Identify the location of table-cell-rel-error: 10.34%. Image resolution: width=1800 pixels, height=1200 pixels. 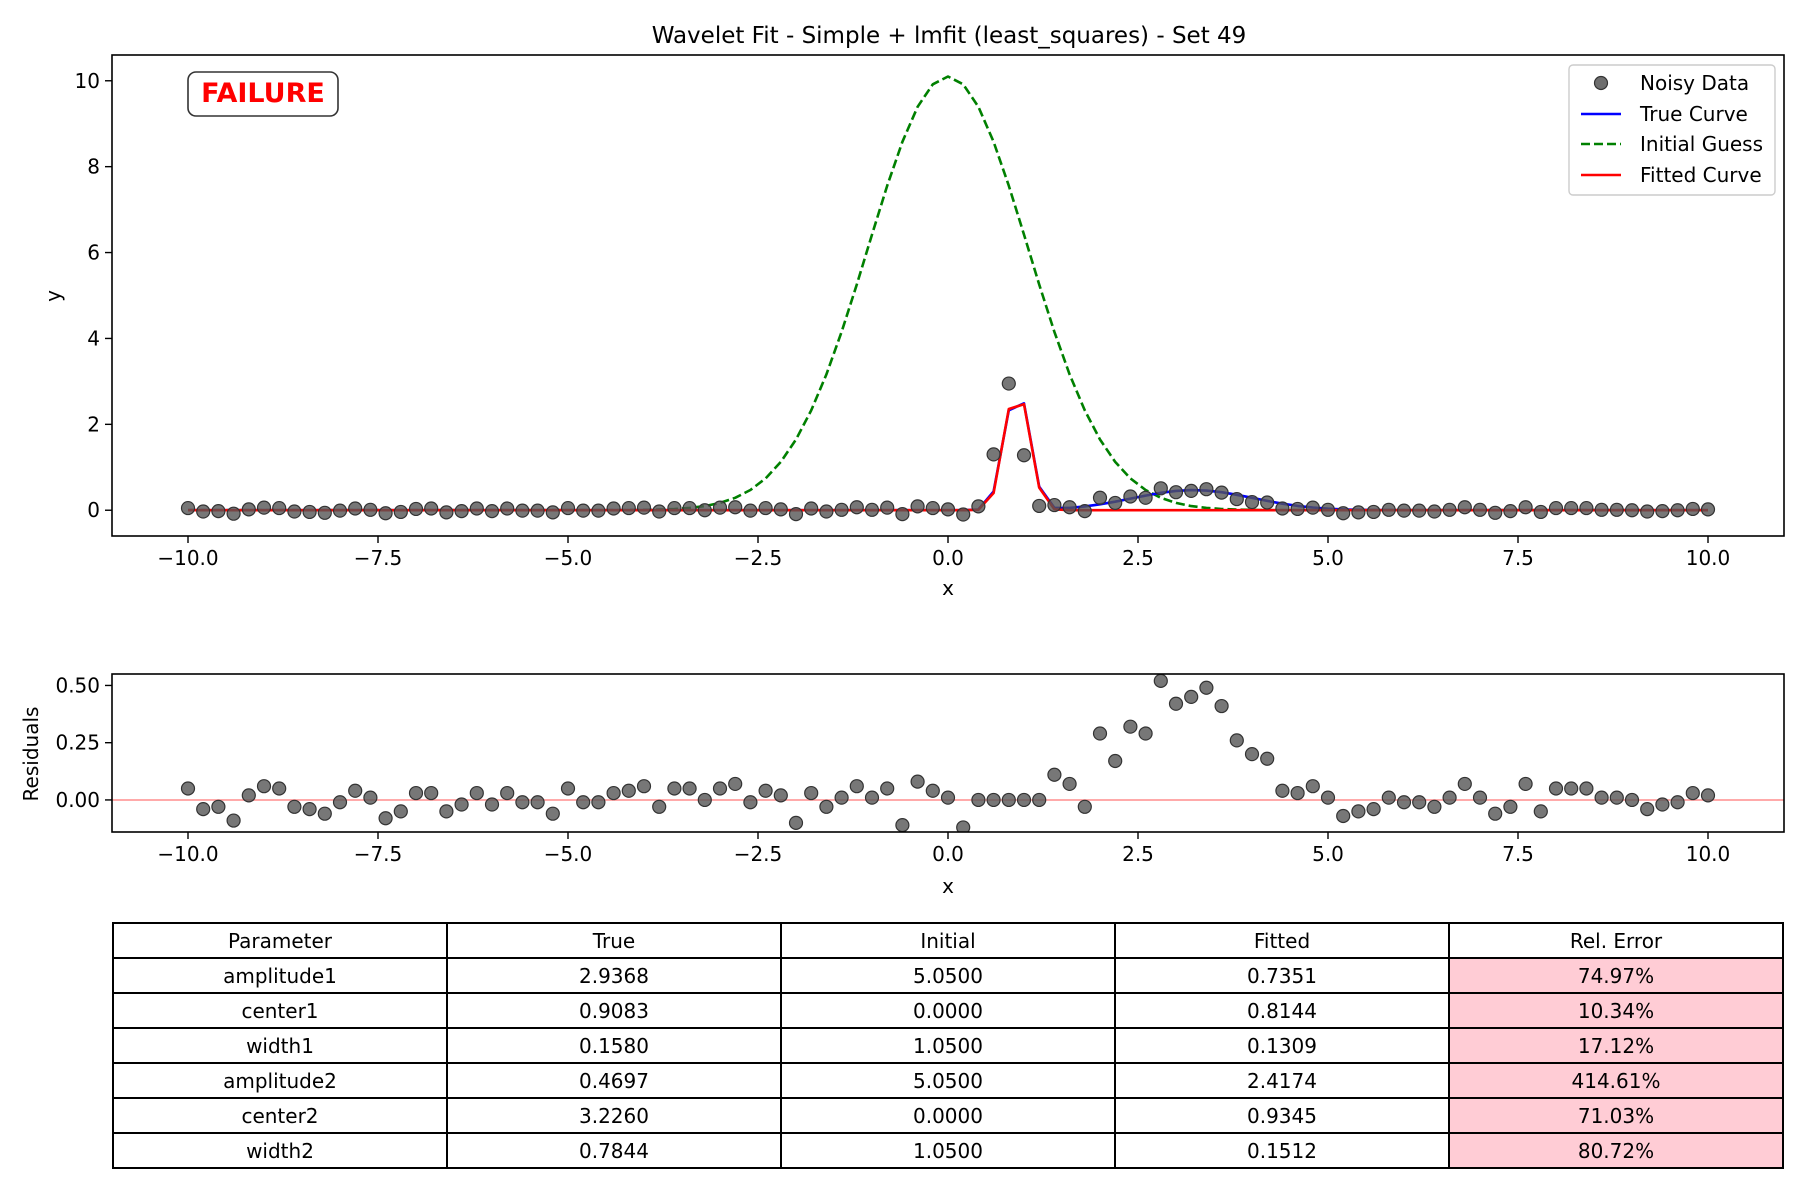
(1616, 1010).